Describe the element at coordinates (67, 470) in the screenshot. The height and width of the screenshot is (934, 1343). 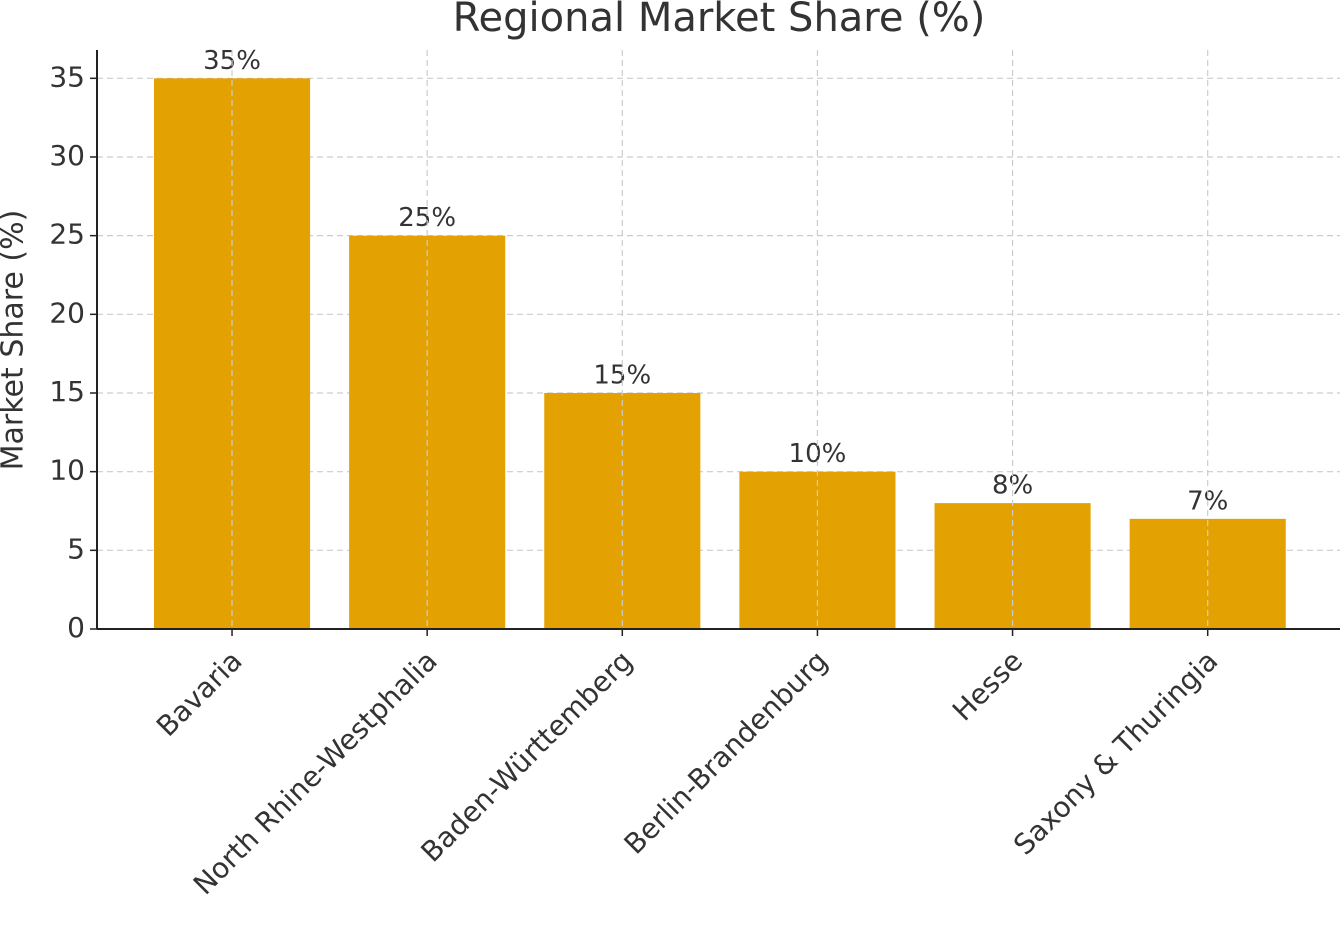
I see `y-tick-label: 10` at that location.